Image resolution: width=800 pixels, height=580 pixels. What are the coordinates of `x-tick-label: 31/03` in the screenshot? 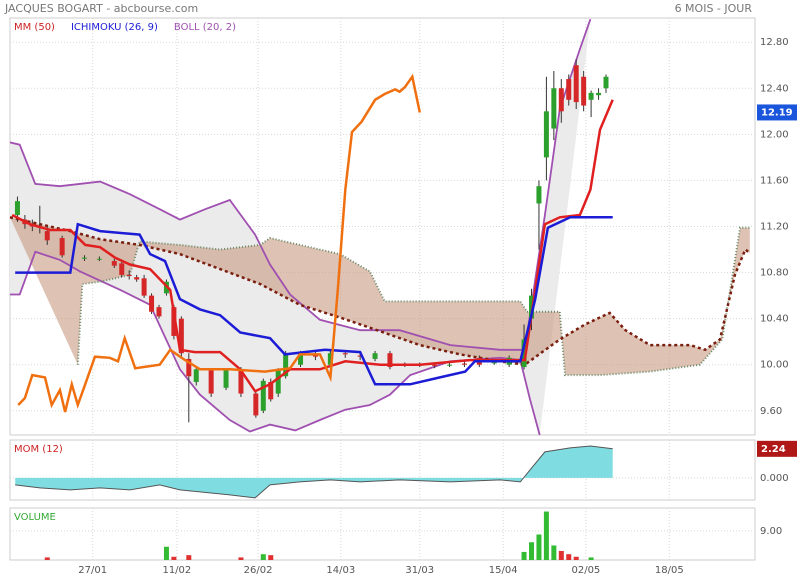 It's located at (419, 570).